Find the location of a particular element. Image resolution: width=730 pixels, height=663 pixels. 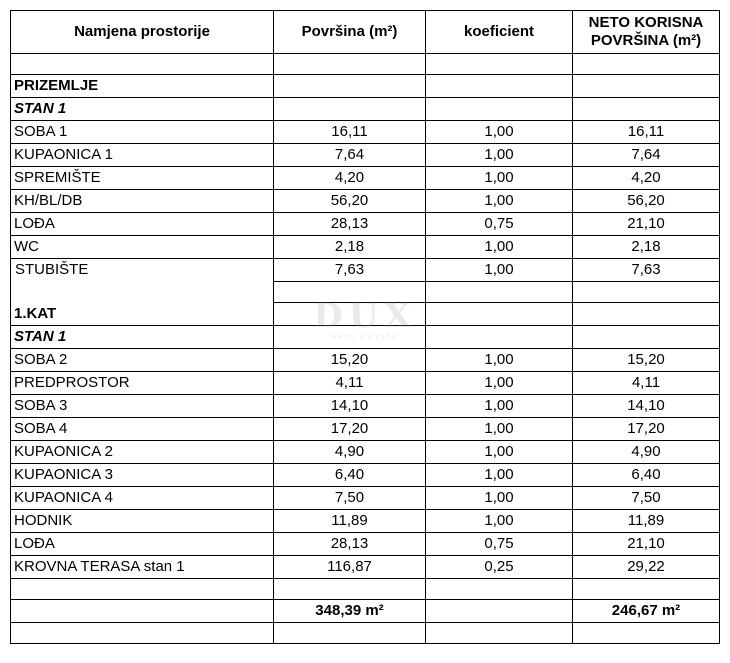

table-row: SOBA 3 14,10 1,00 14,10 is located at coordinates (365, 406).